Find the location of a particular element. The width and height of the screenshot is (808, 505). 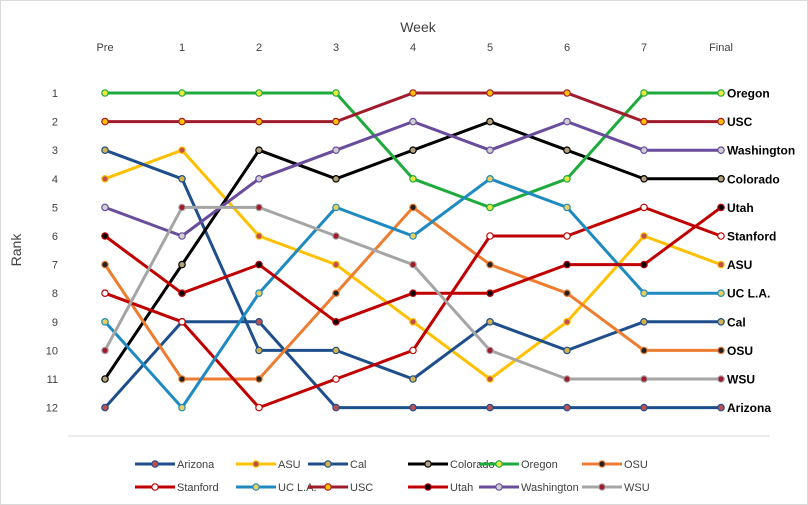

x-tick-label: 4 is located at coordinates (413, 48).